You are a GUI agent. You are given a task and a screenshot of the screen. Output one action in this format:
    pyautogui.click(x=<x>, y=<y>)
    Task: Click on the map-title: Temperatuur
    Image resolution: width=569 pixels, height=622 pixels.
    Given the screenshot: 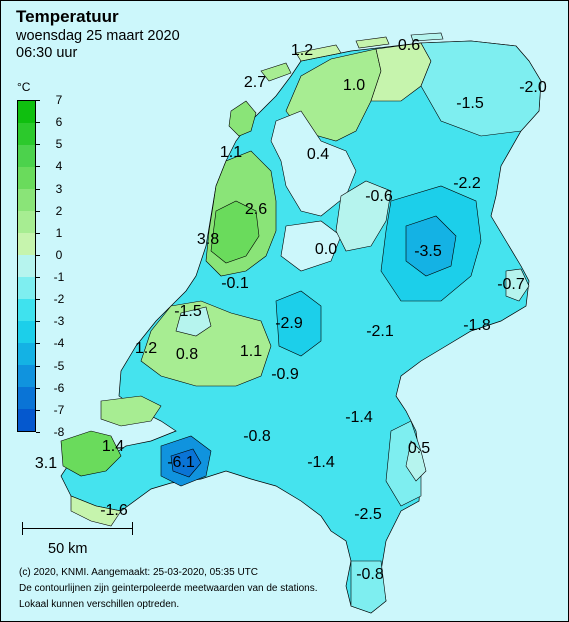 What is the action you would take?
    pyautogui.click(x=67, y=16)
    